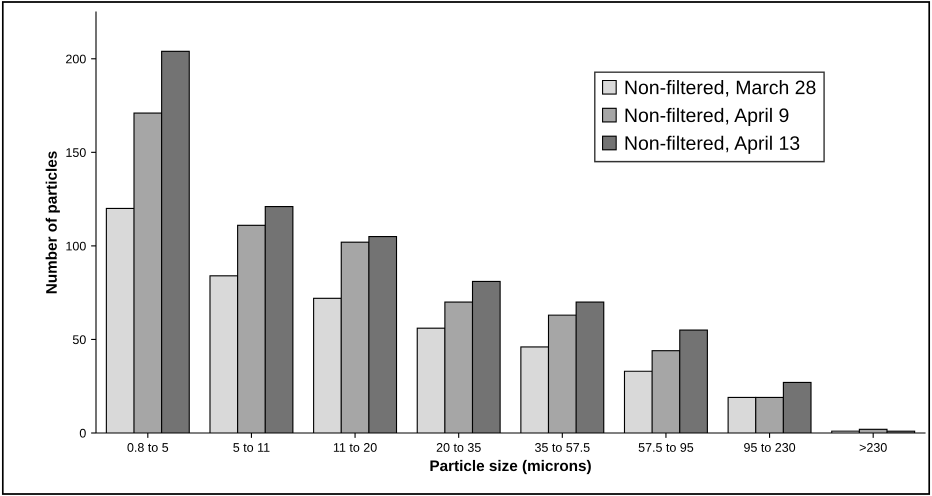 Image resolution: width=932 pixels, height=496 pixels. What do you see at coordinates (458, 447) in the screenshot?
I see `x-tick-label: 20 to 35` at bounding box center [458, 447].